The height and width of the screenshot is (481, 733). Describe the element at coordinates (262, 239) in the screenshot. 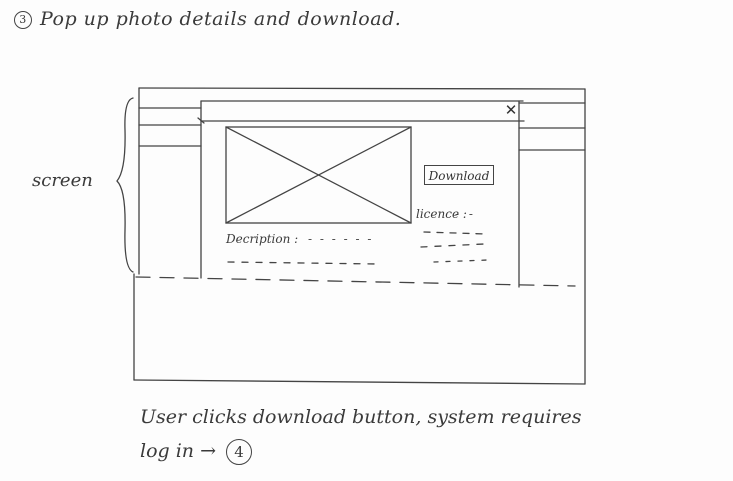

I see `description-label: Decription :` at that location.